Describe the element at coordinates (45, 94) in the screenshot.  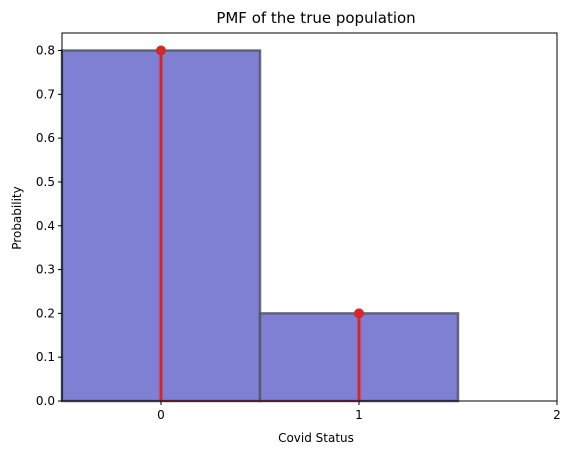
I see `y-tick-label: 0.7` at that location.